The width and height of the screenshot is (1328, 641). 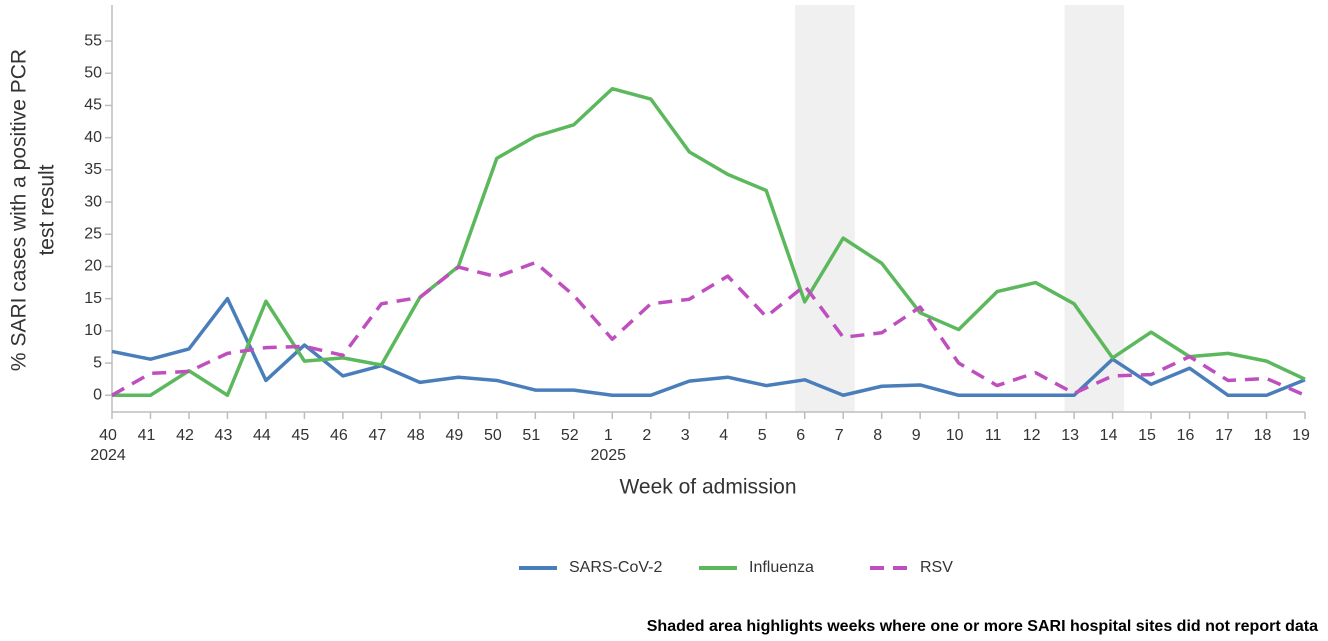 I want to click on x-tick-label: 44, so click(x=262, y=435).